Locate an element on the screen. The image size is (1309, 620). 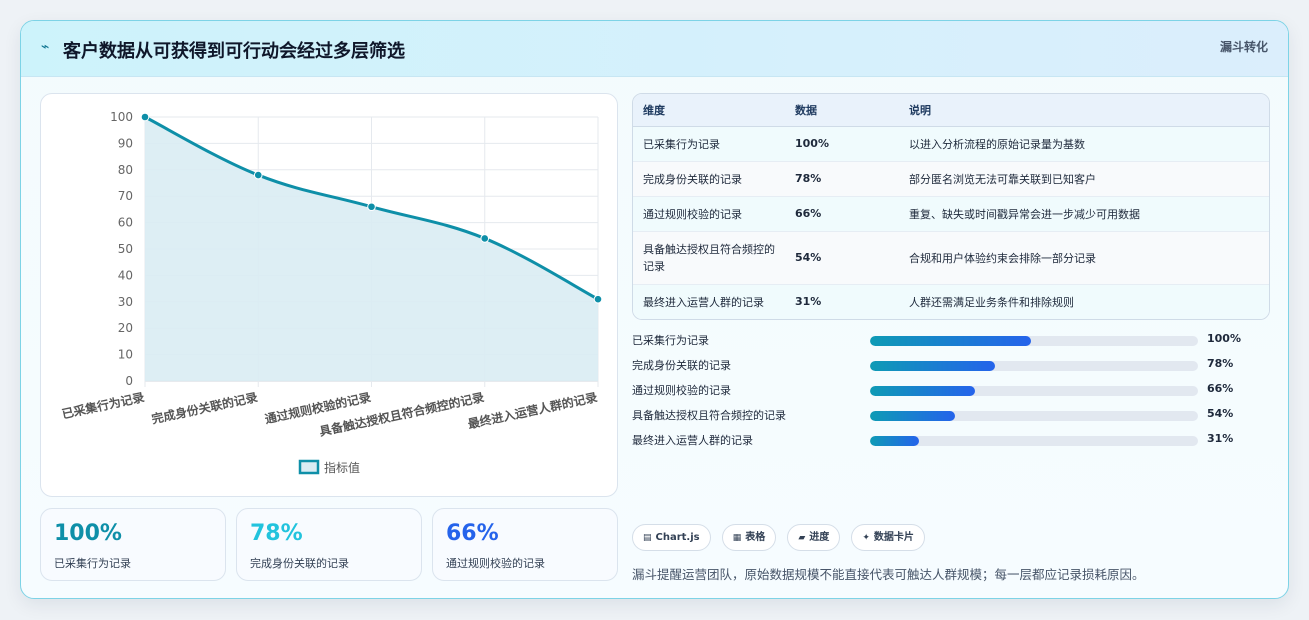
chip-chartjs: ▤ Chart.js is located at coordinates (671, 537).